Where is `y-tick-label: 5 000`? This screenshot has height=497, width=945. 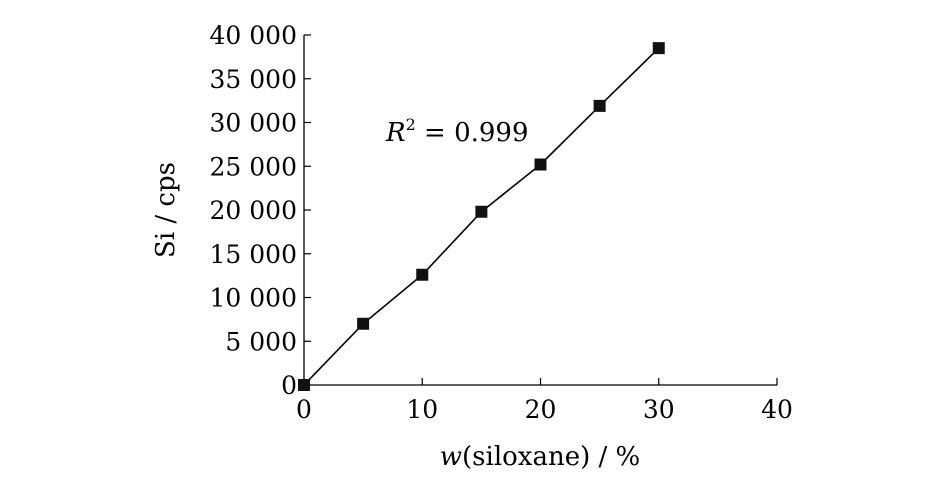
y-tick-label: 5 000 is located at coordinates (261, 341).